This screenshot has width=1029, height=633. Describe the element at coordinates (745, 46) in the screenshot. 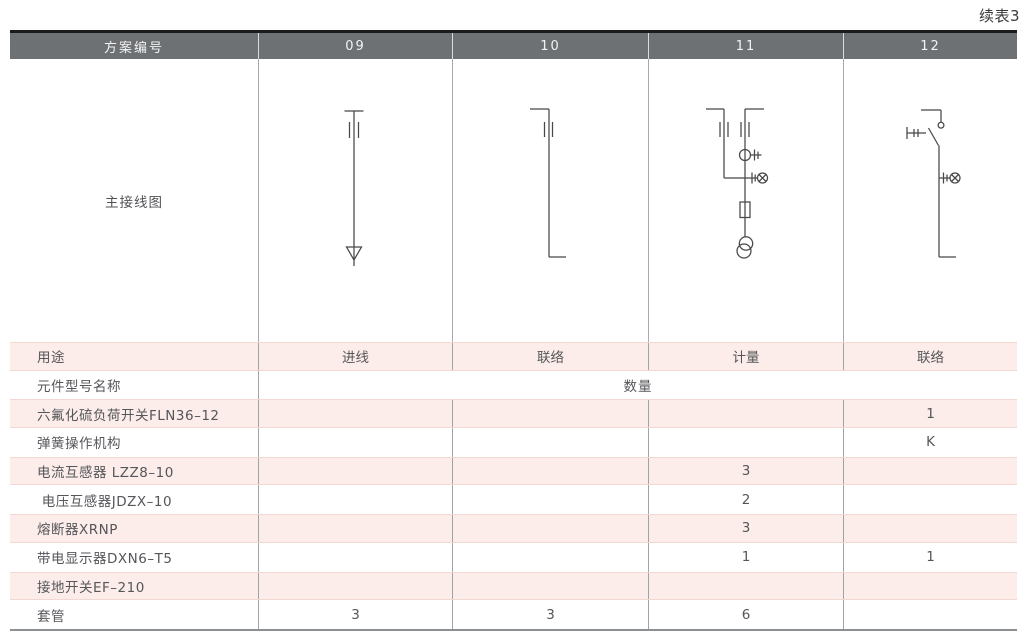

I see `header-col-11: 11` at that location.